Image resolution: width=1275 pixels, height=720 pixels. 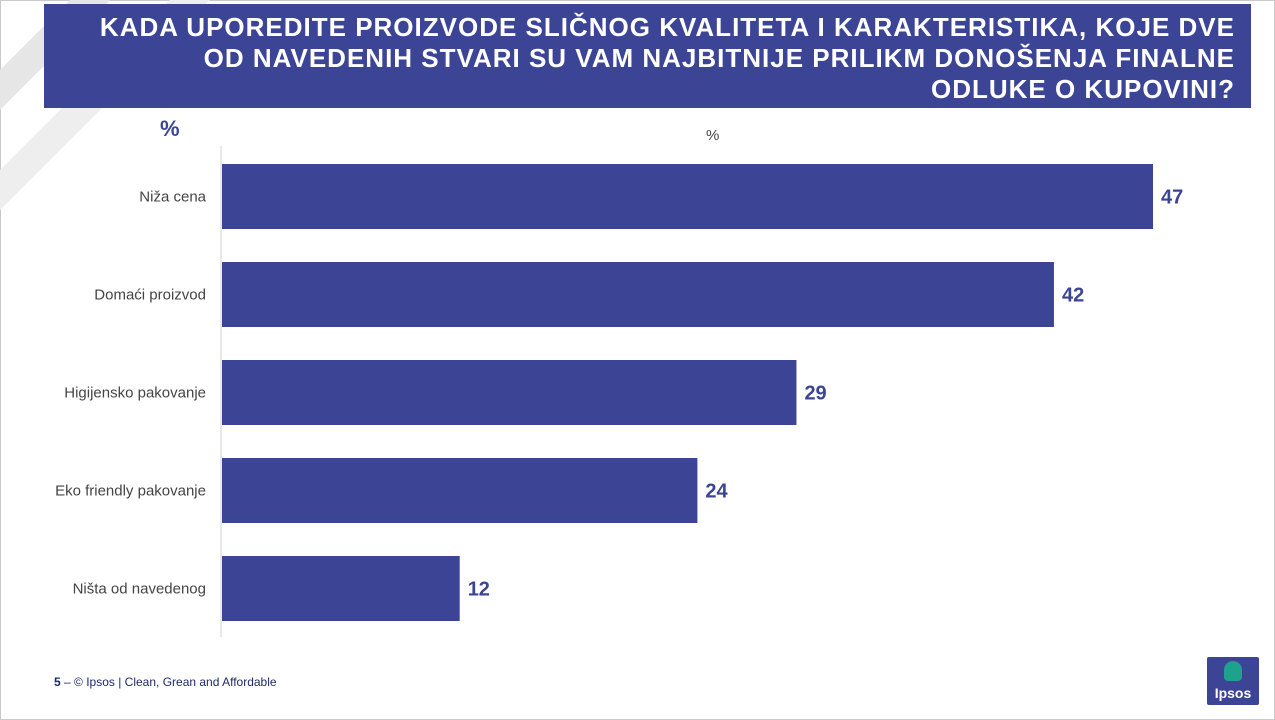 I want to click on unit-label-top: %, so click(x=713, y=135).